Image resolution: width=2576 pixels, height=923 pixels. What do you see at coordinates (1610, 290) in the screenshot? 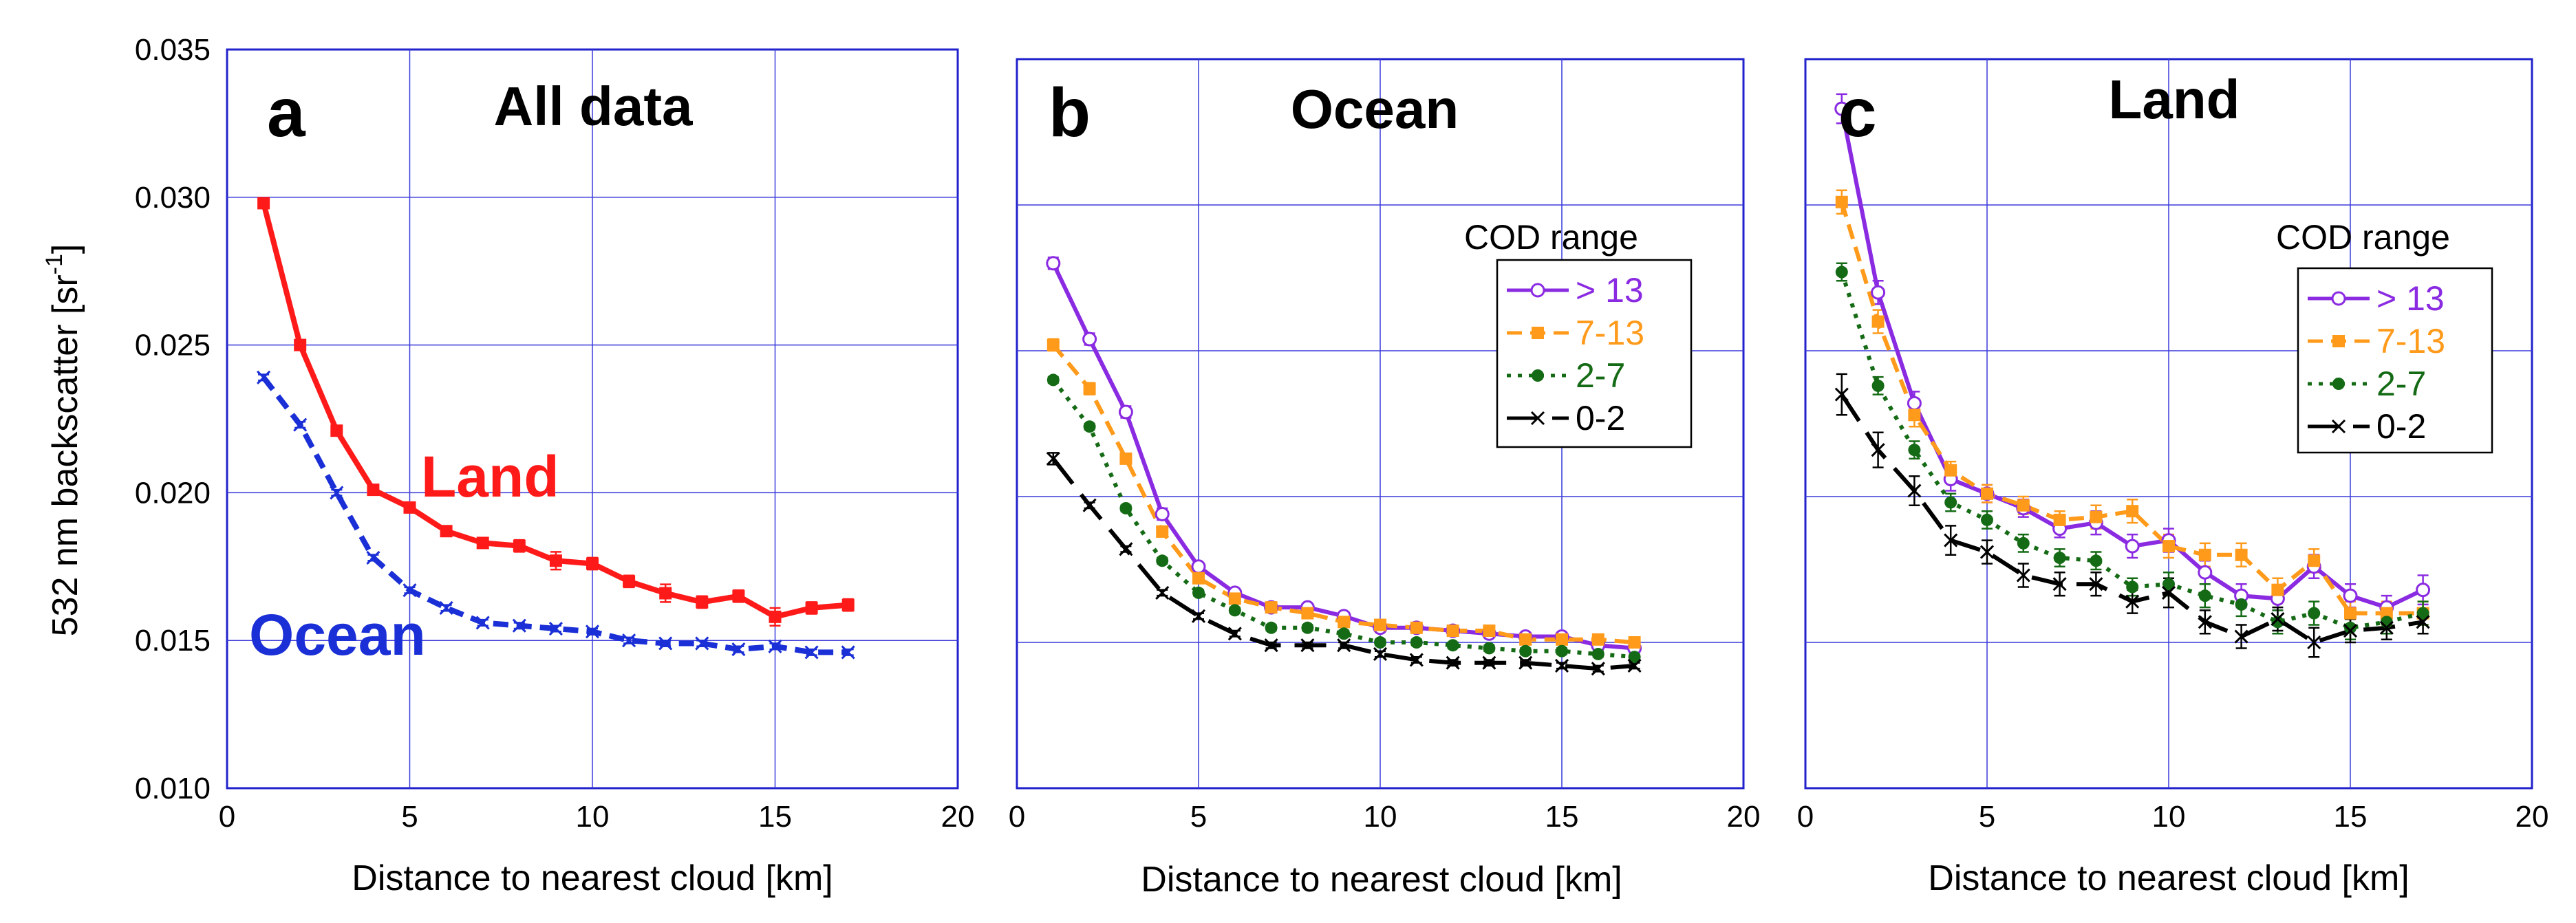
I see `legend-entry-label: > 13` at bounding box center [1610, 290].